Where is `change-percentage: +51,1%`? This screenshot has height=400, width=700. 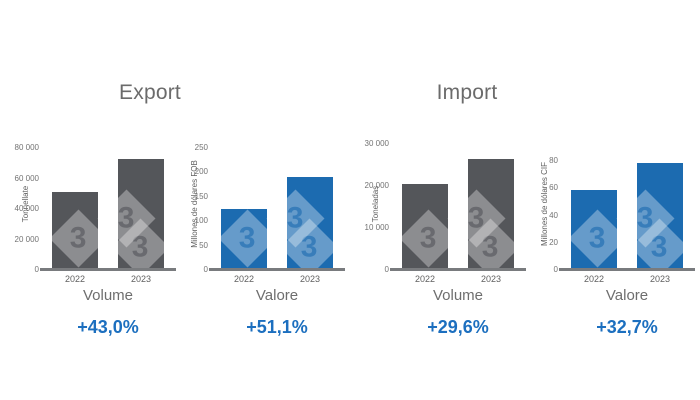 change-percentage: +51,1% is located at coordinates (277, 327).